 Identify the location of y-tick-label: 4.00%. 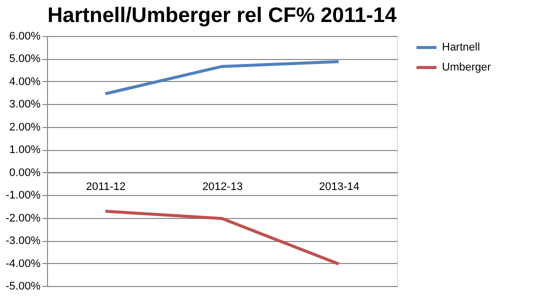
(25, 82).